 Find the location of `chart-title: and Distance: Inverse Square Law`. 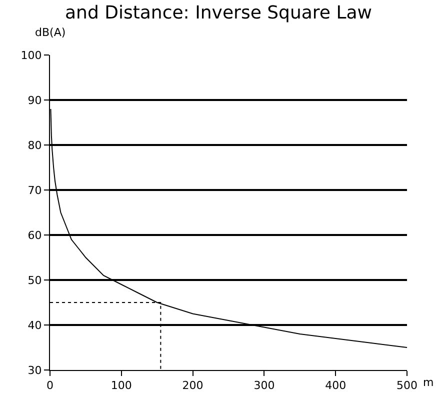

chart-title: and Distance: Inverse Square Law is located at coordinates (218, 13).